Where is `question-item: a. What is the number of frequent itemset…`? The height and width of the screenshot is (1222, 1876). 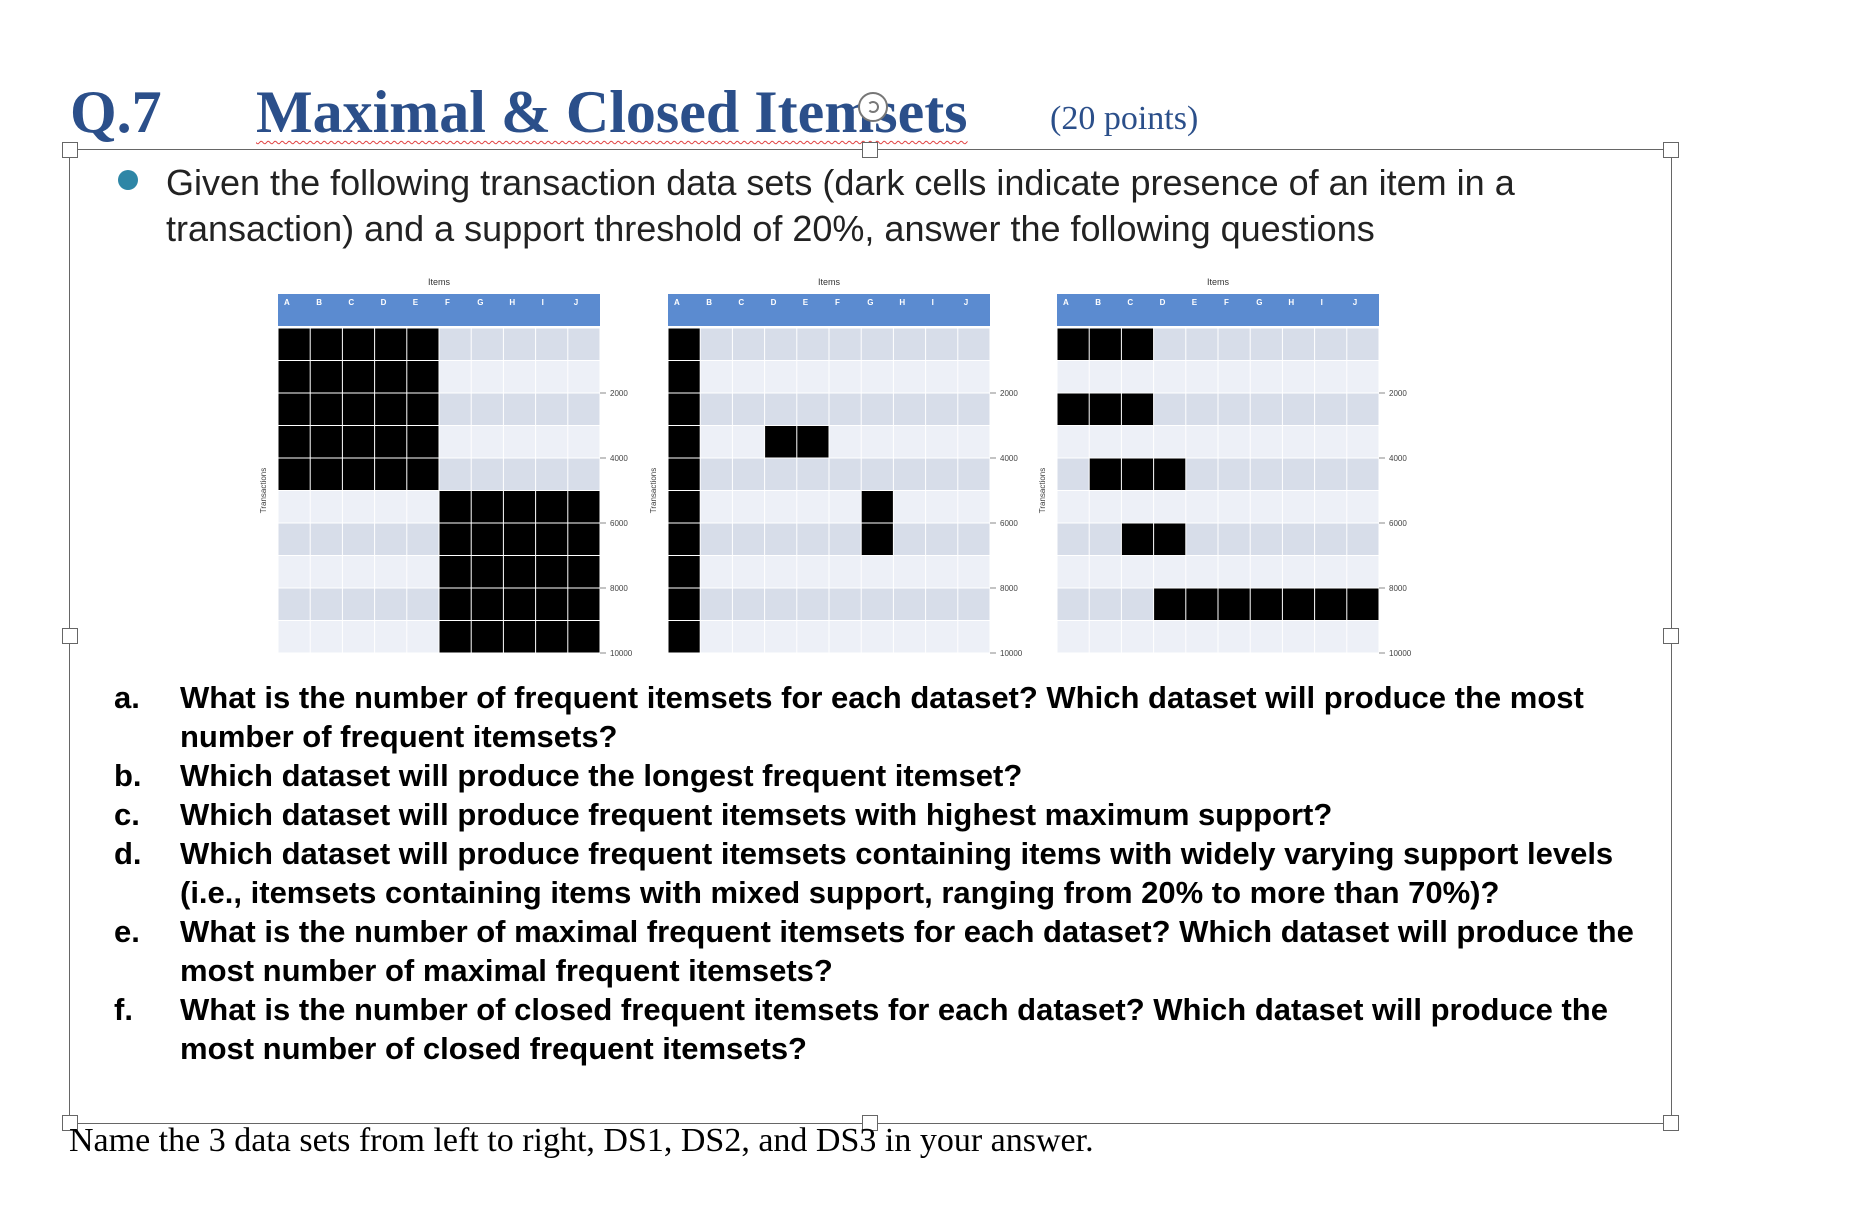 question-item: a. What is the number of frequent itemset… is located at coordinates (884, 717).